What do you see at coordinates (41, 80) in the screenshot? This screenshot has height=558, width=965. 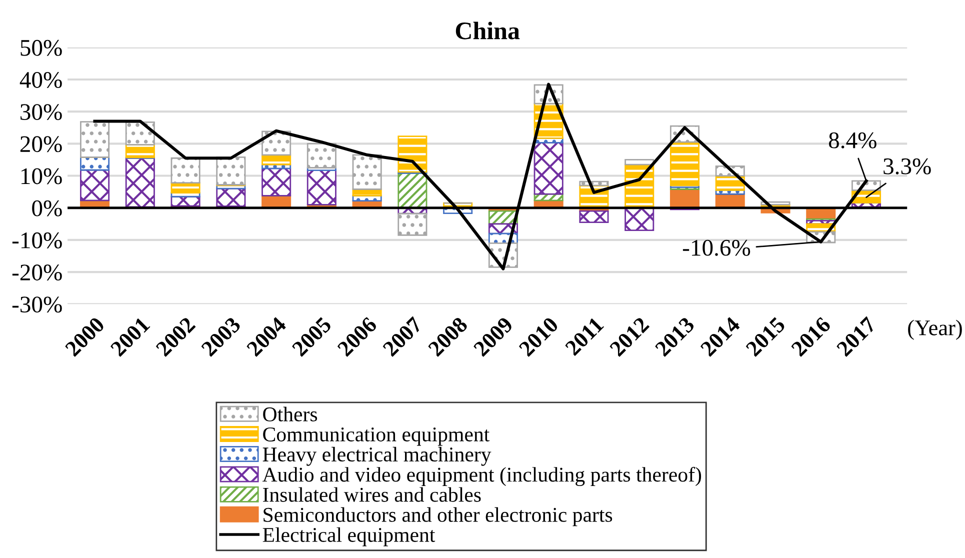 I see `y-tick-label: 40%` at bounding box center [41, 80].